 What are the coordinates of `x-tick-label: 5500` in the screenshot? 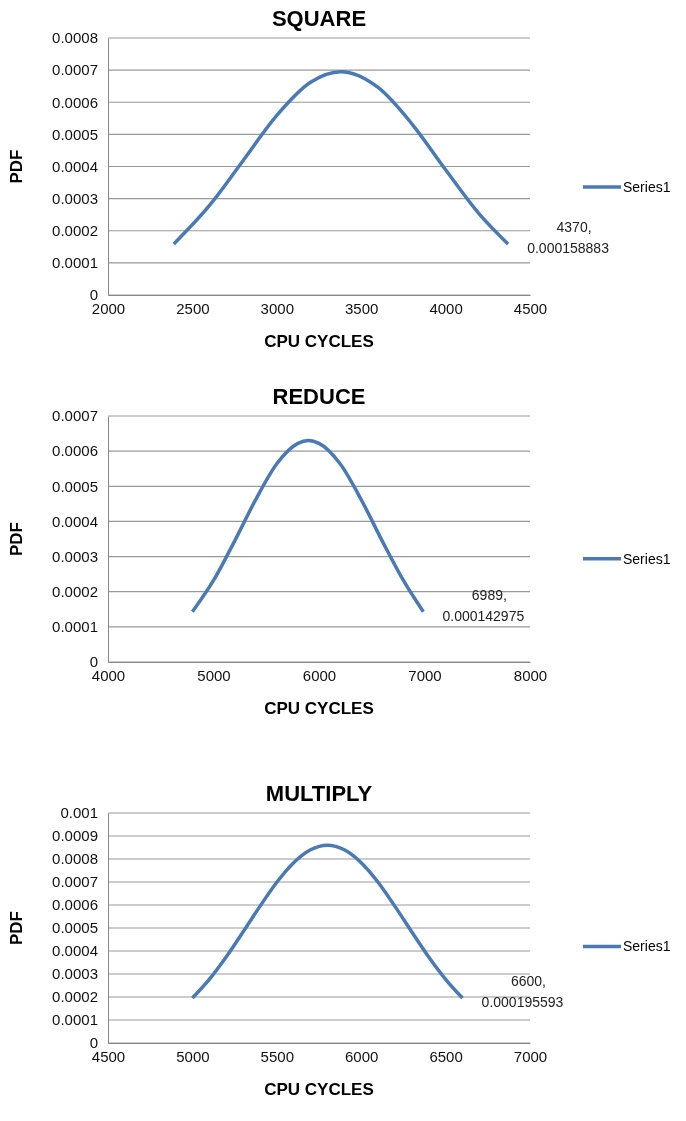 It's located at (277, 1056).